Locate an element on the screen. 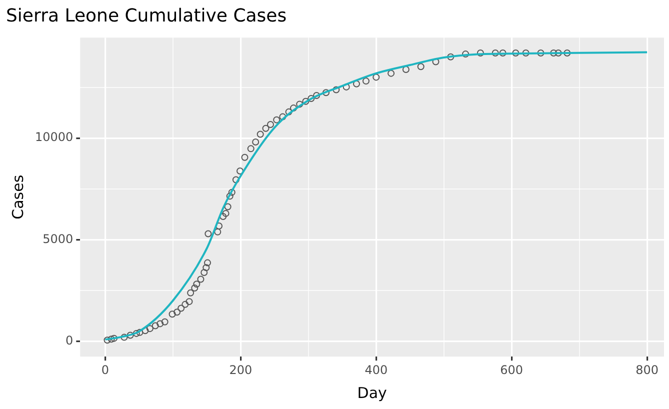 This screenshot has width=669, height=409. x-tick-label: 800 is located at coordinates (647, 369).